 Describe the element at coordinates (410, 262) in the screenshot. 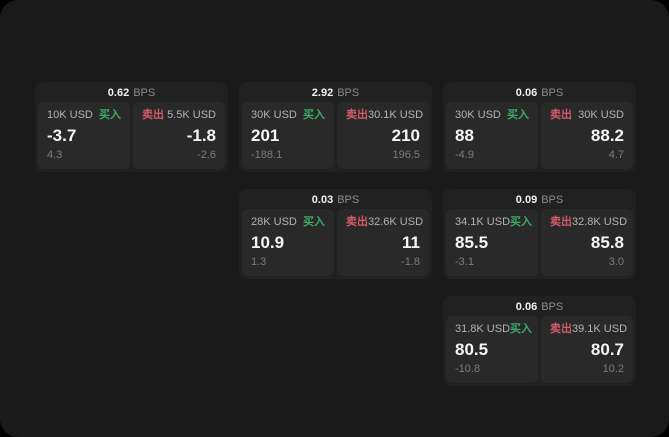

I see `sell-delta: -1.8` at that location.